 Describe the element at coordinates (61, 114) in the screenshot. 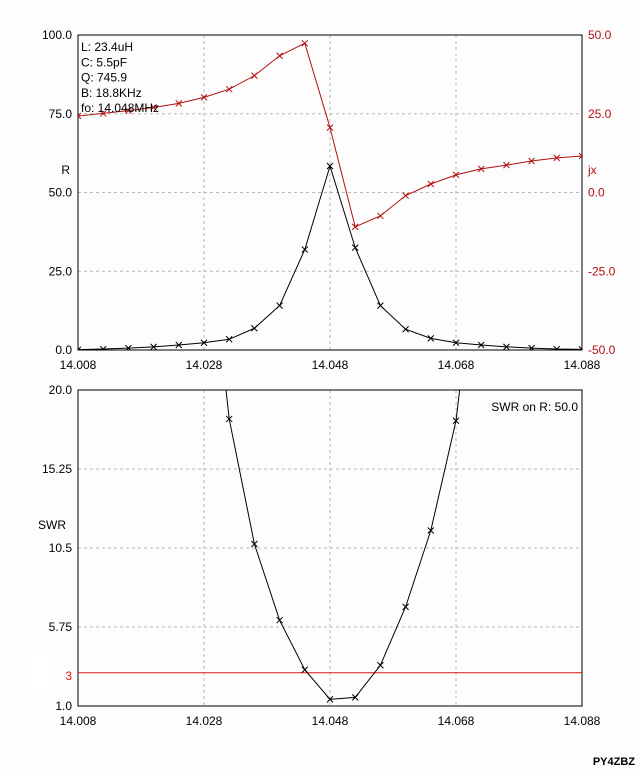

I see `y-tick-label: 75.0` at that location.